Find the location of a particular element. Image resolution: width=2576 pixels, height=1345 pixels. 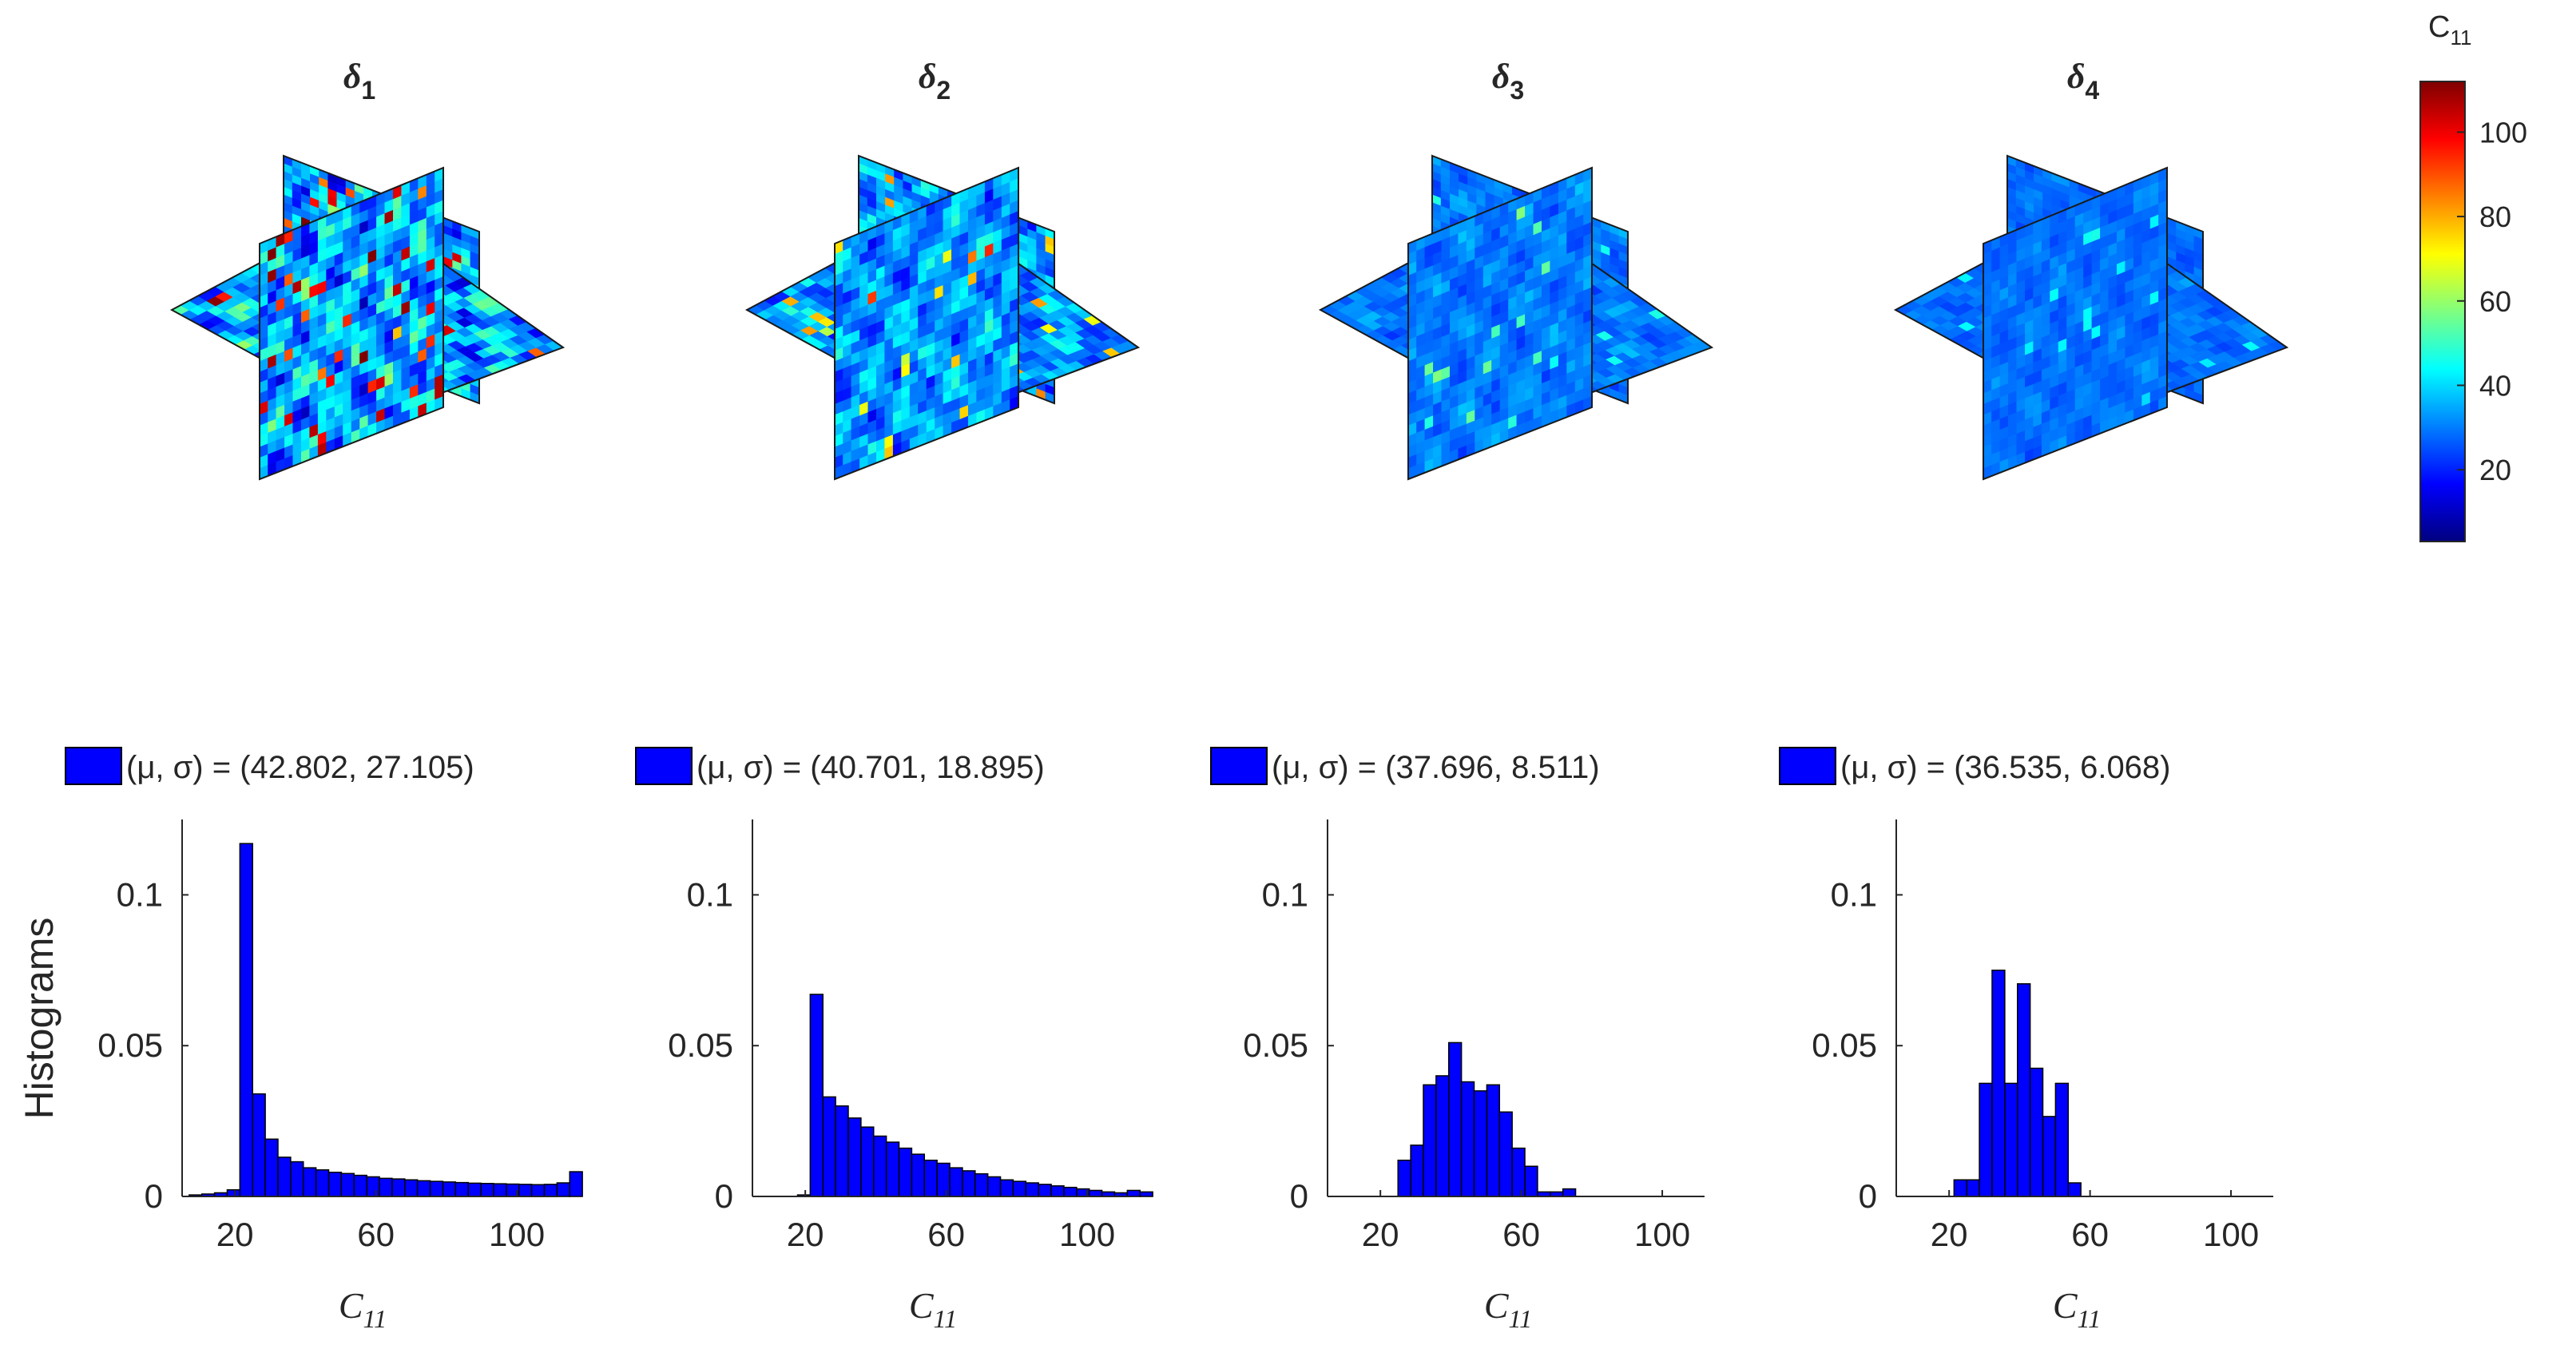

slice-title: δ1 is located at coordinates (359, 81).